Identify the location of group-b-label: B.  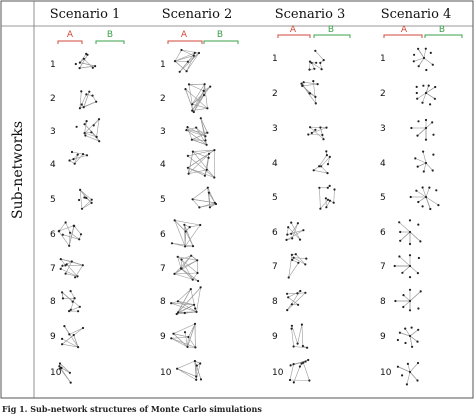
(442, 30).